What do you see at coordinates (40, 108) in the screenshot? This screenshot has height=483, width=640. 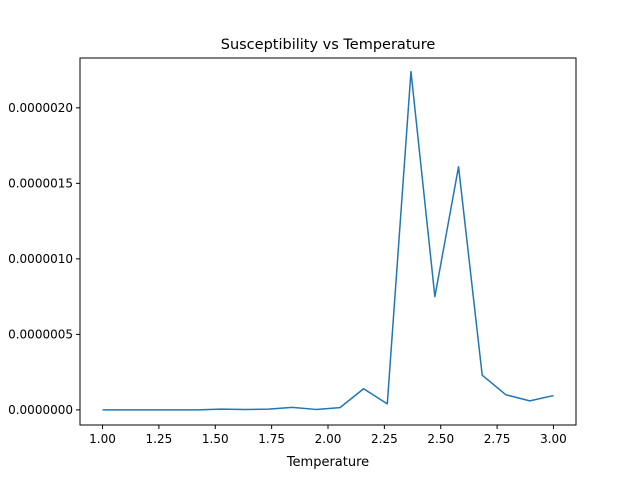 I see `y-tick-label: 0.0000020` at bounding box center [40, 108].